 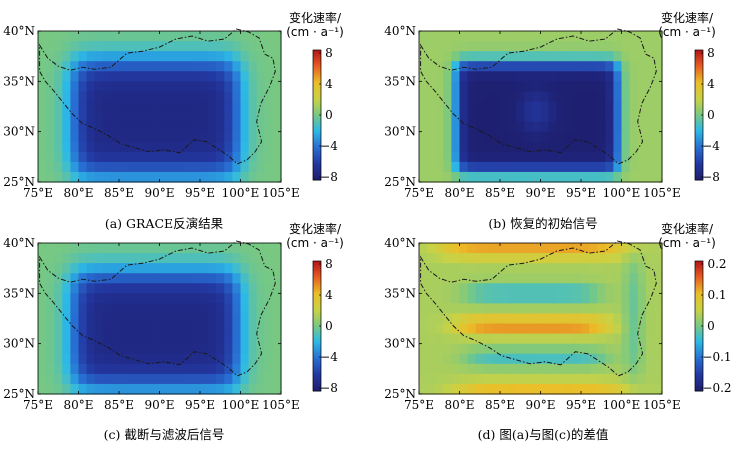 What do you see at coordinates (400, 293) in the screenshot?
I see `y-tick-label: 35°N` at bounding box center [400, 293].